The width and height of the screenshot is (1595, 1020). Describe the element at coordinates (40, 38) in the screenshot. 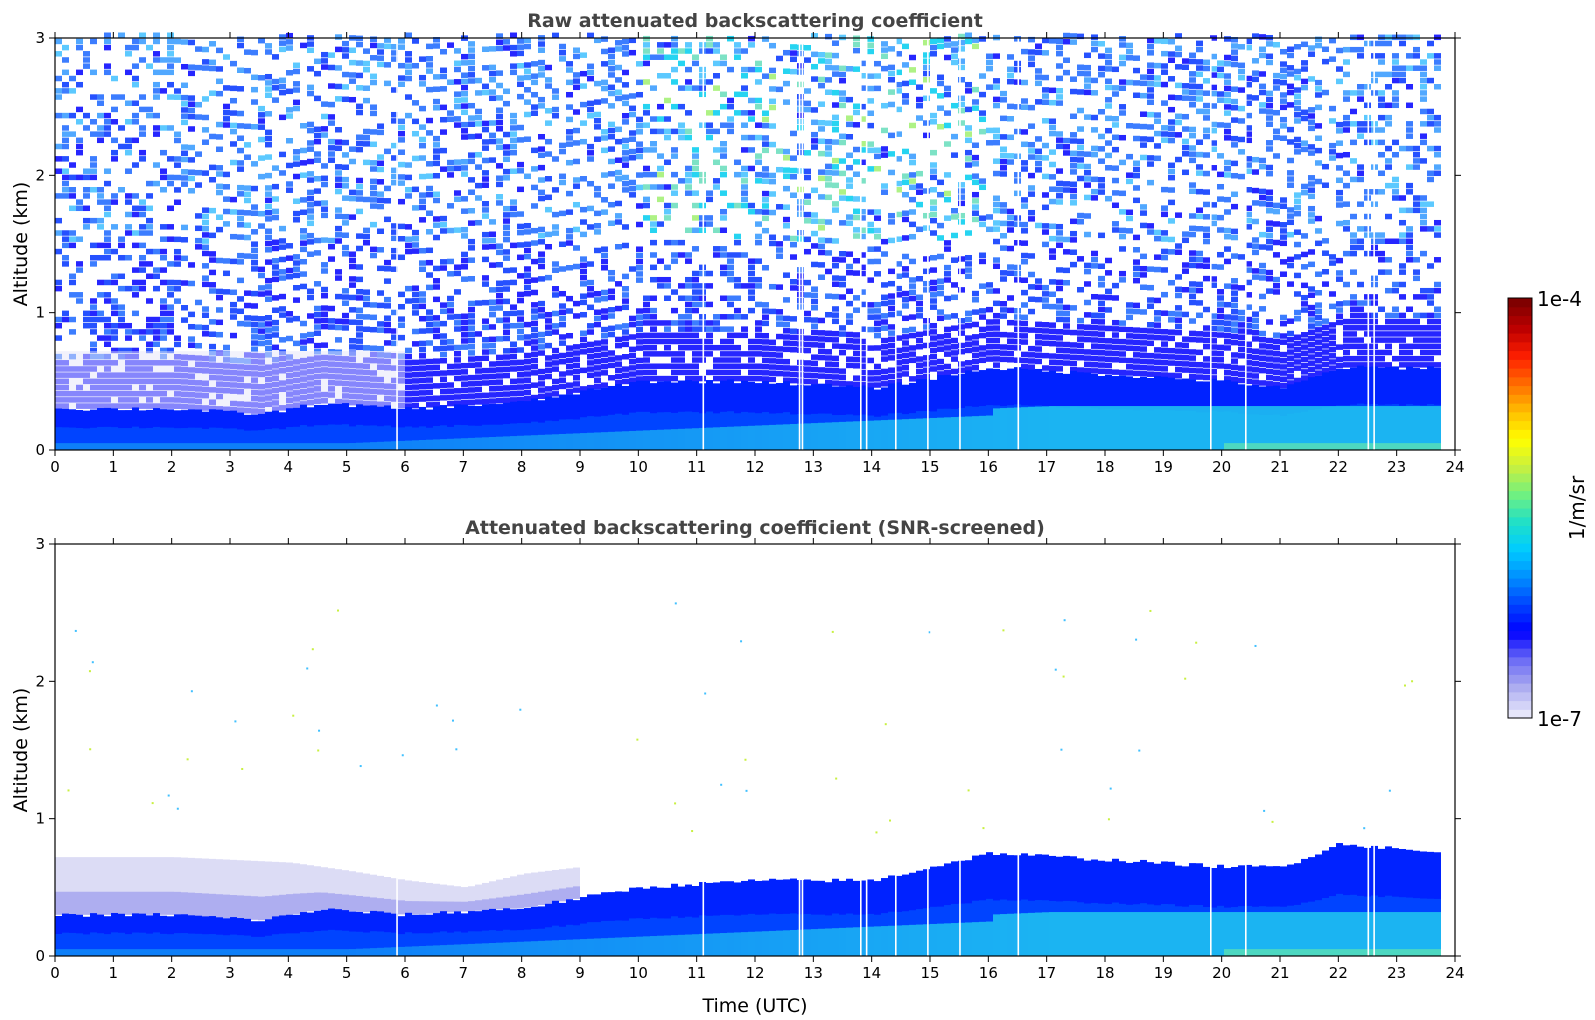

I see `y-tick-label: 3` at that location.